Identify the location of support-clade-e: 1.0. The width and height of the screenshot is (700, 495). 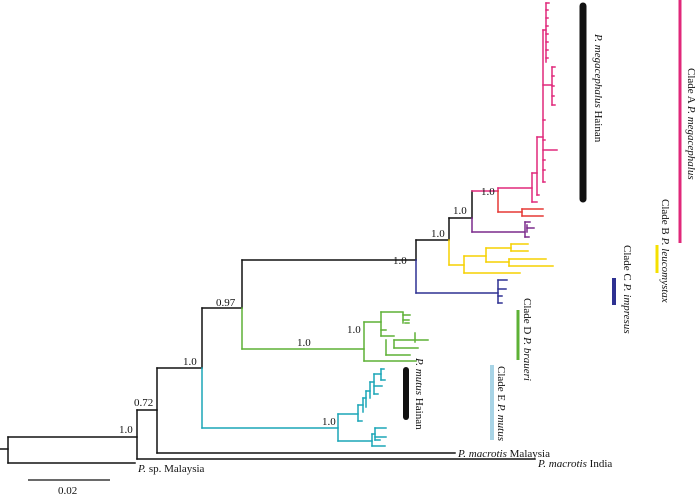
(329, 422).